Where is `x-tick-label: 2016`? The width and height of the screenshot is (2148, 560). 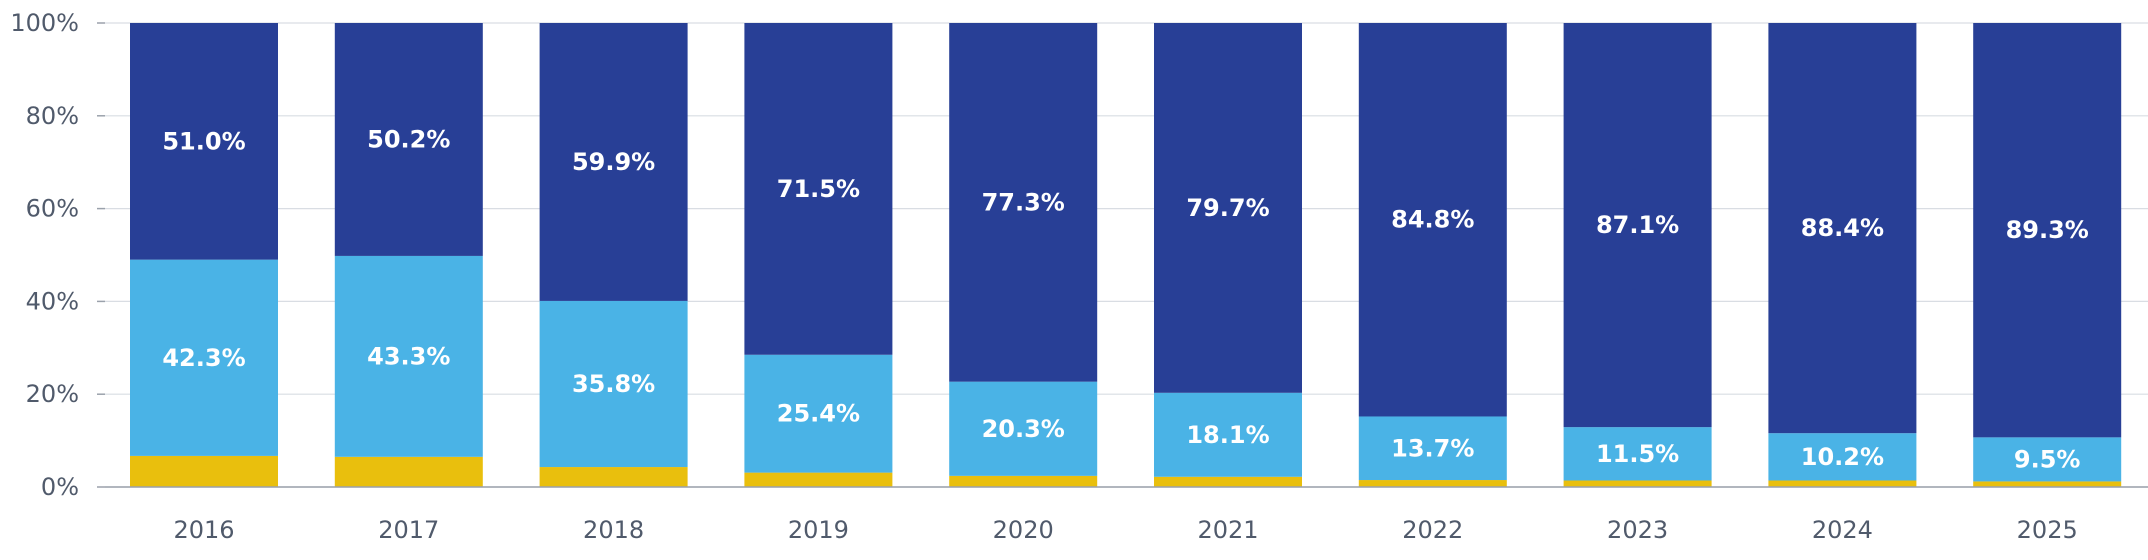 x-tick-label: 2016 is located at coordinates (203, 530).